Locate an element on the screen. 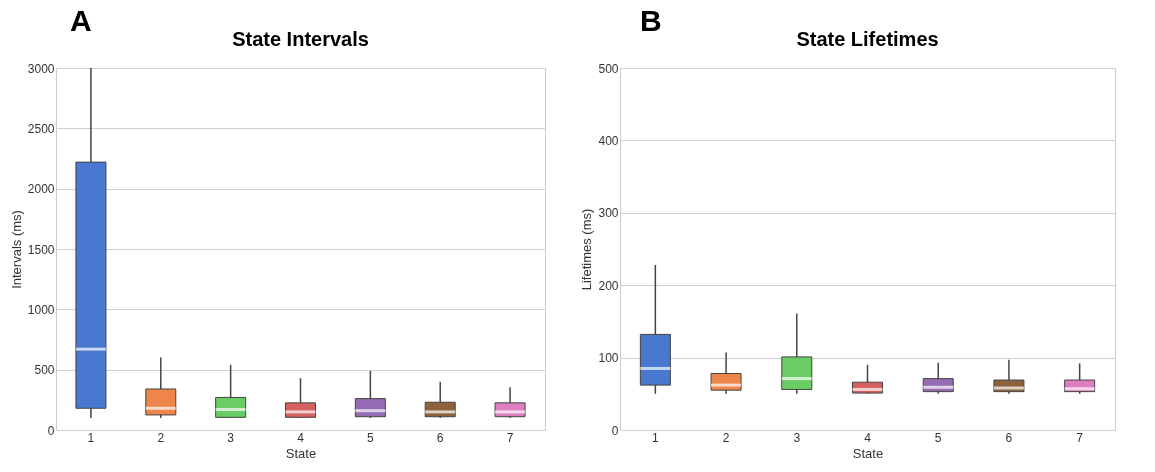  y-tick-label: 3000 is located at coordinates (41, 68).